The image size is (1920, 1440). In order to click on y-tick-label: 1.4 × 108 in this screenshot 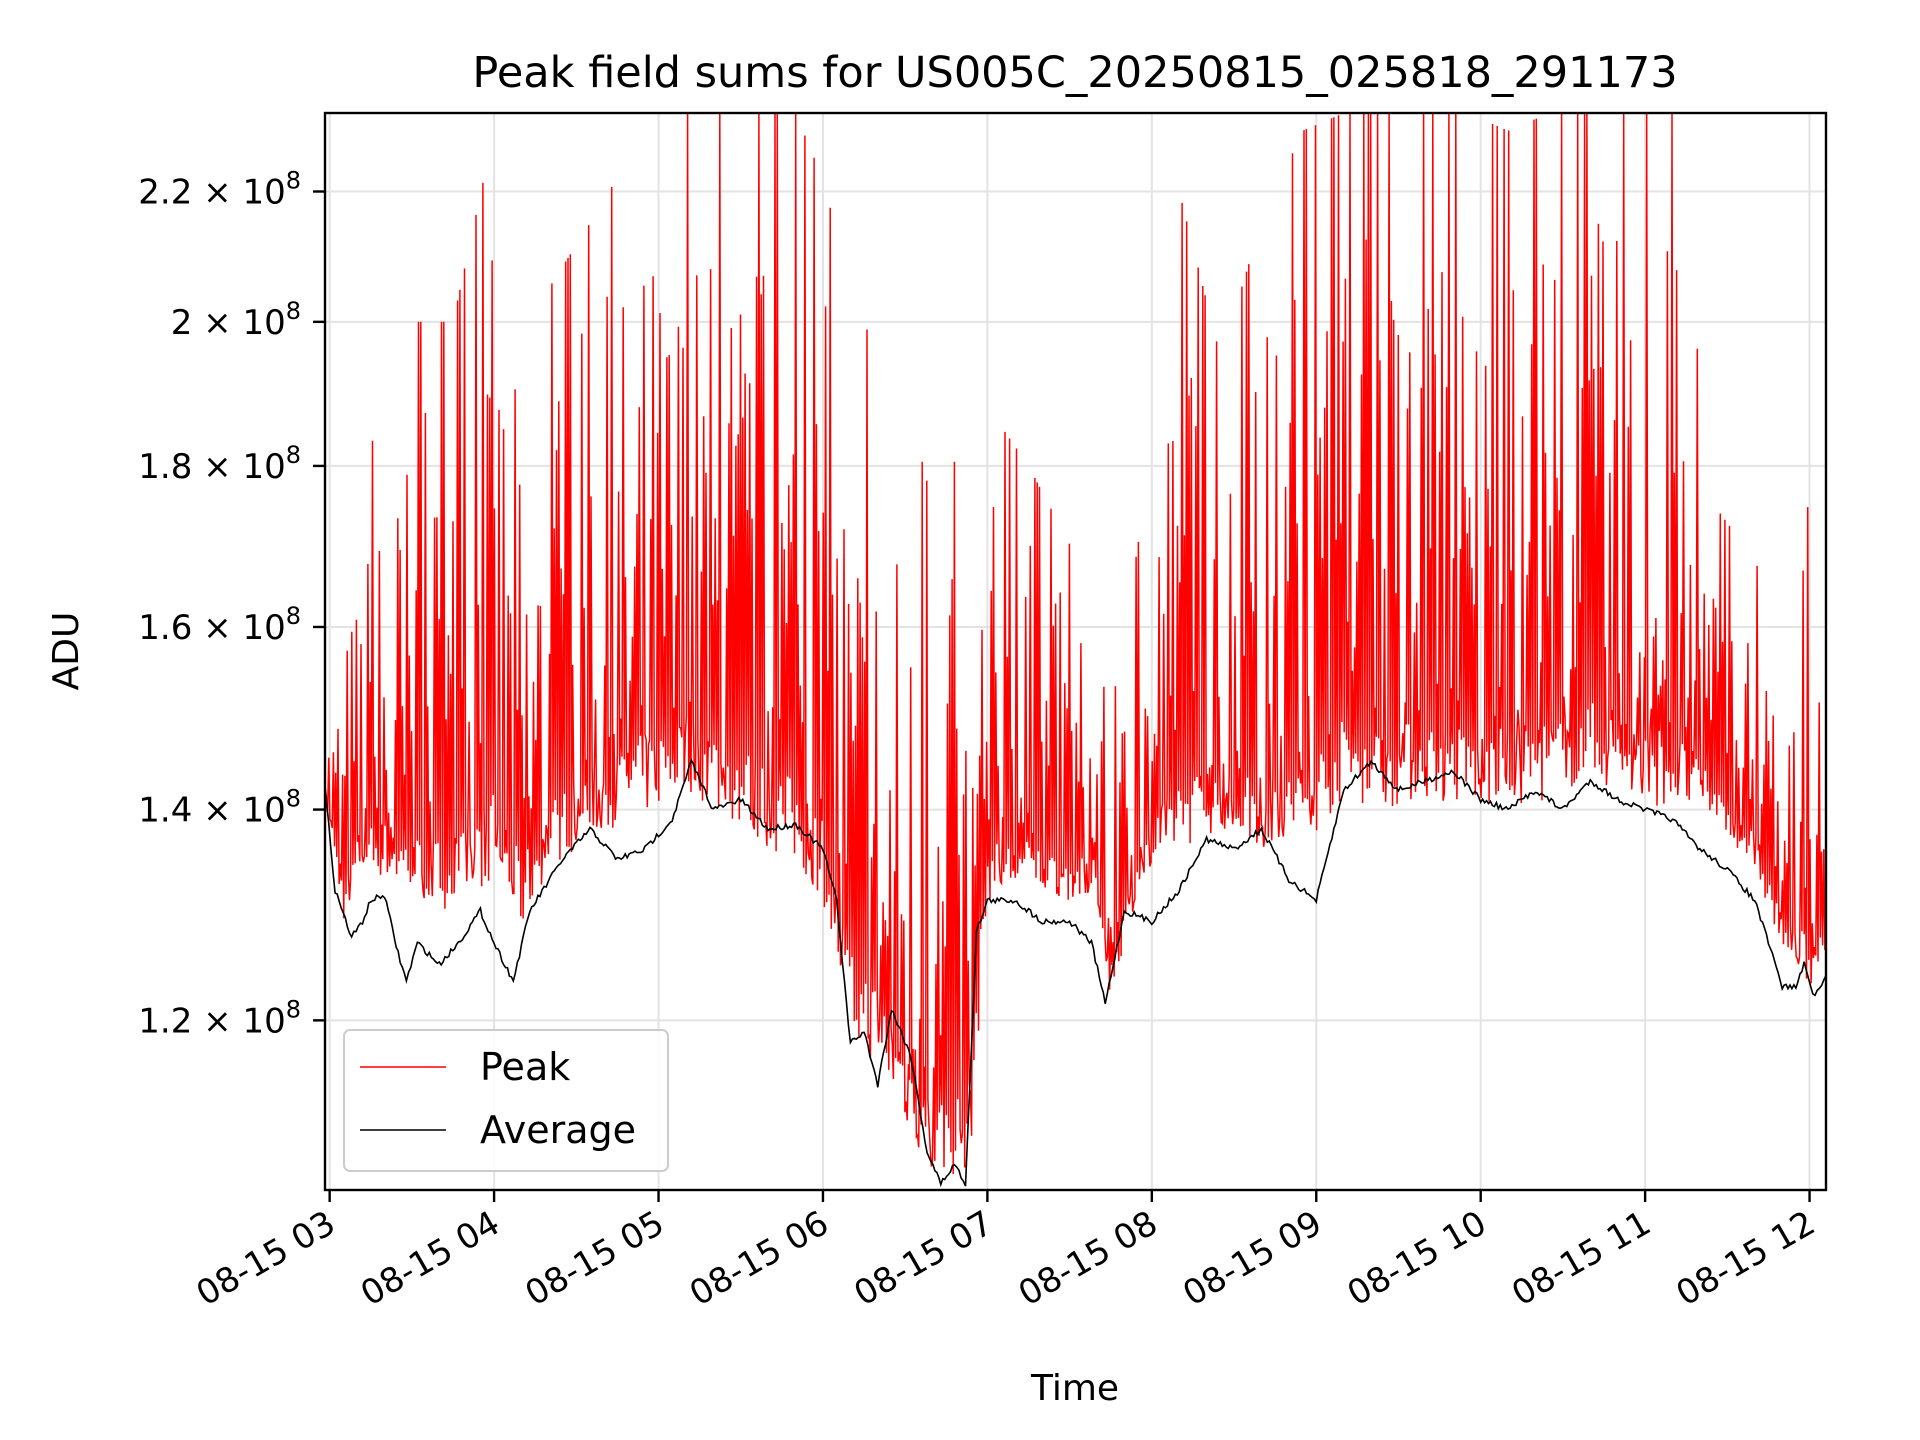, I will do `click(219, 808)`.